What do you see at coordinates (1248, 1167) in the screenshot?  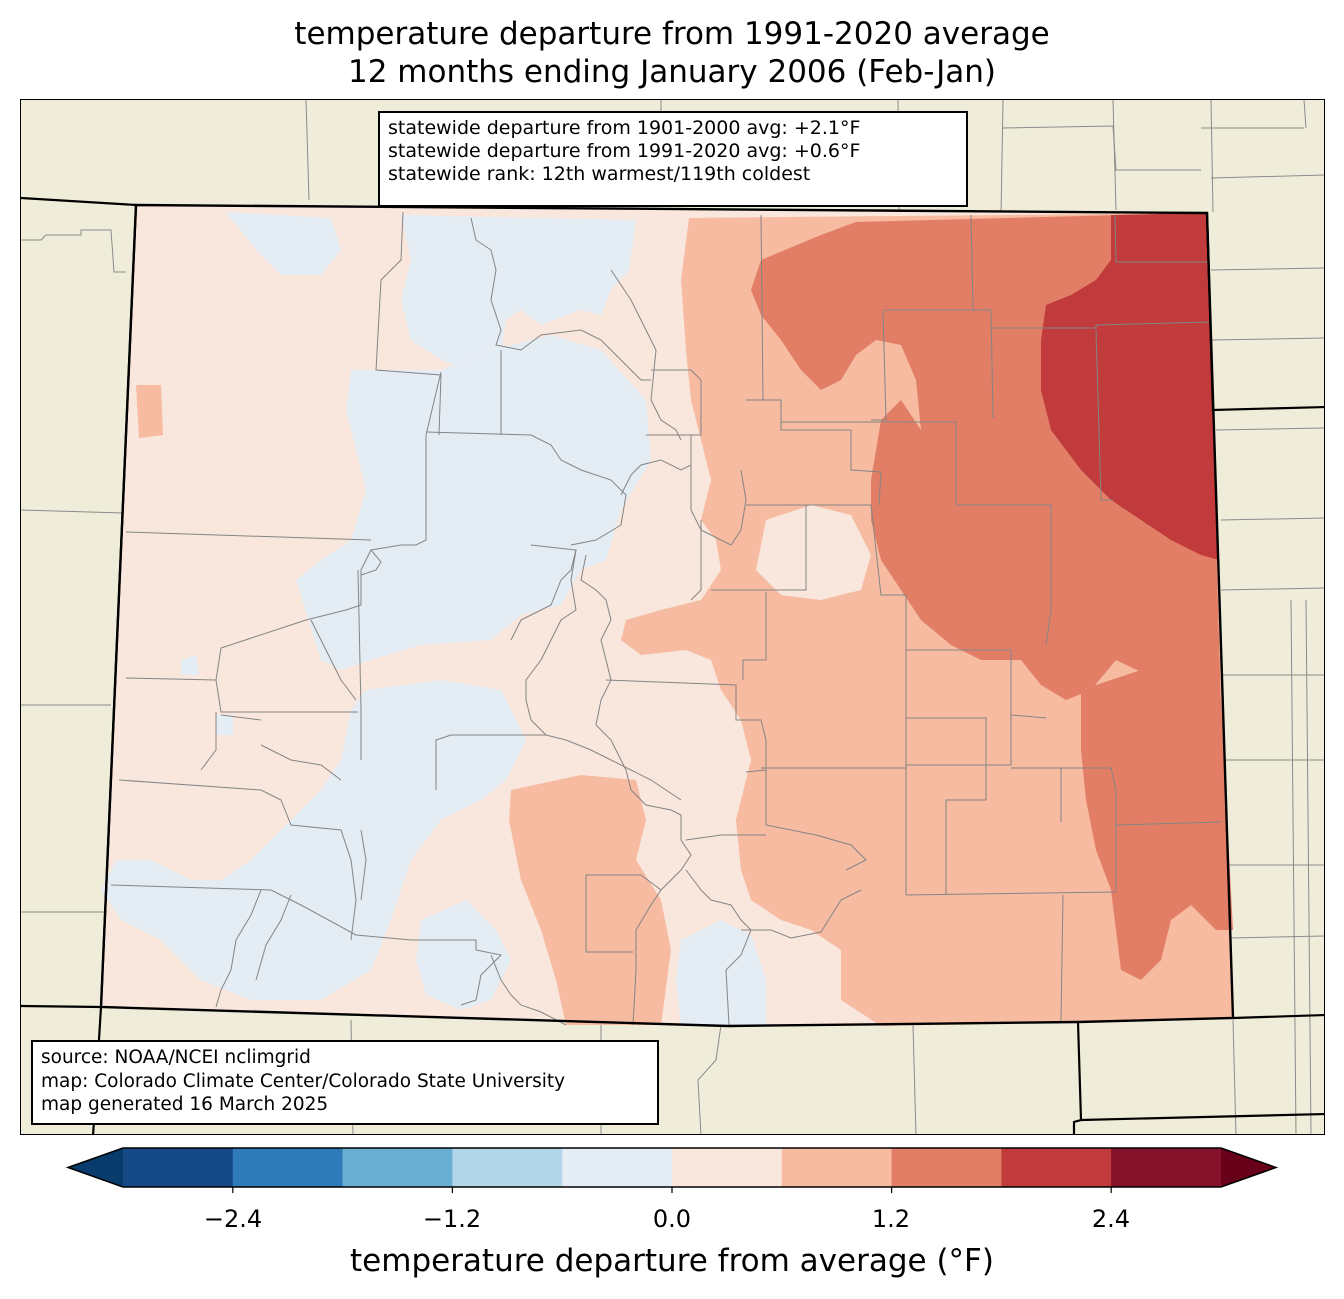 I see `colorbar-extend-high` at bounding box center [1248, 1167].